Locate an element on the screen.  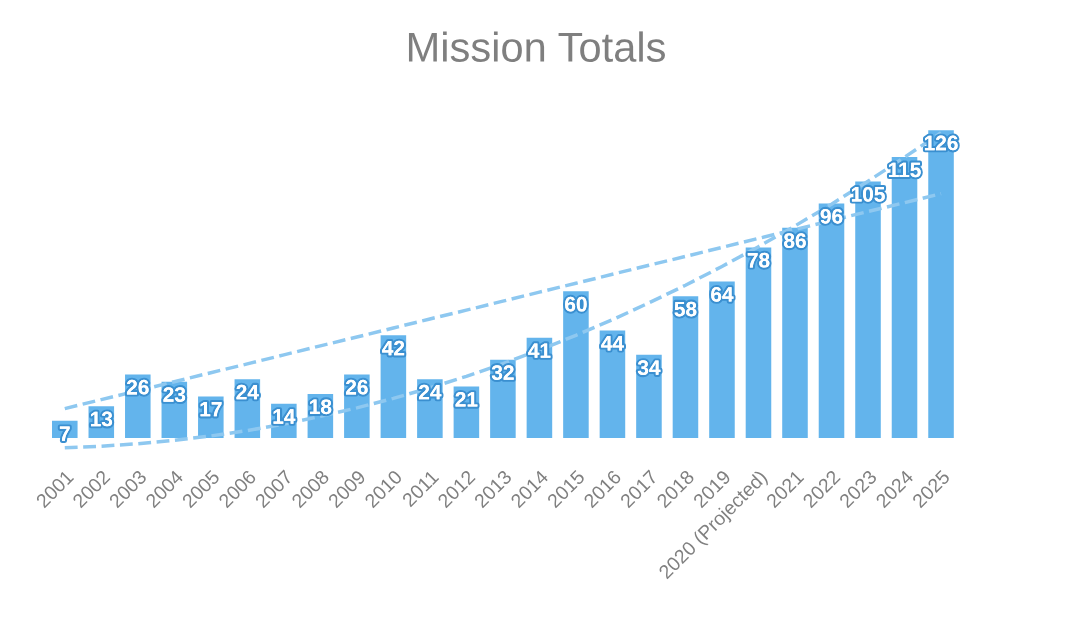
data-label: 21 is located at coordinates (466, 399).